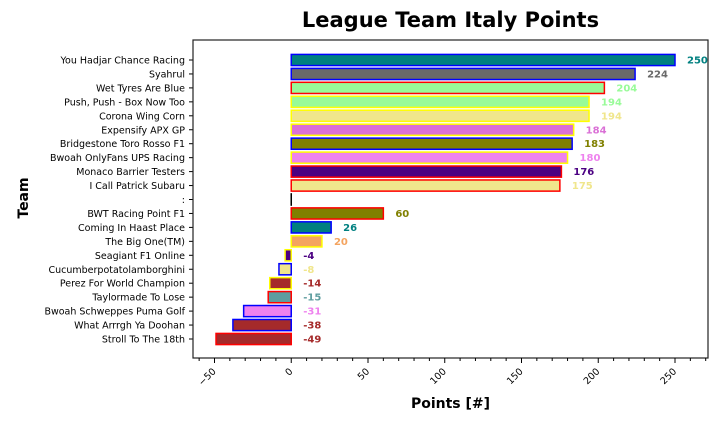 Image resolution: width=720 pixels, height=431 pixels. Describe the element at coordinates (143, 340) in the screenshot. I see `y-tick-label: Stroll To The 18th` at that location.